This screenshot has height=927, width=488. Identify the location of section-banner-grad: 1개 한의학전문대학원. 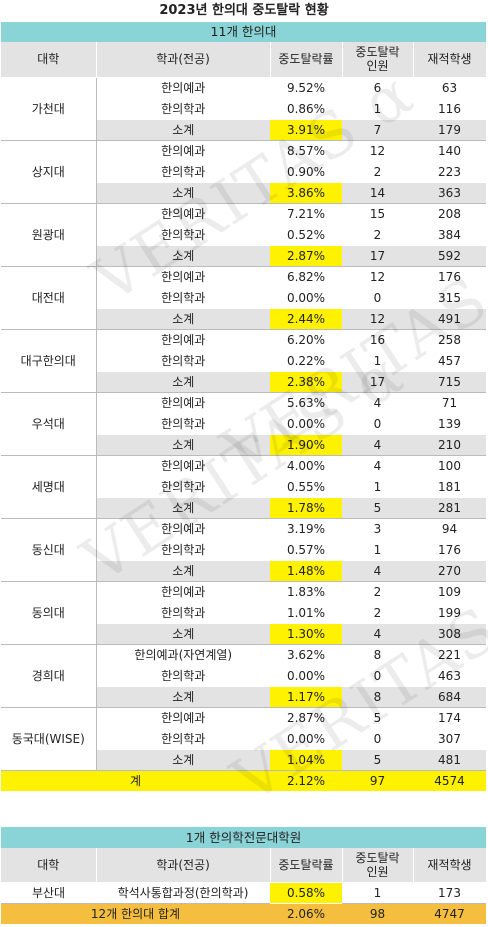
(243, 837).